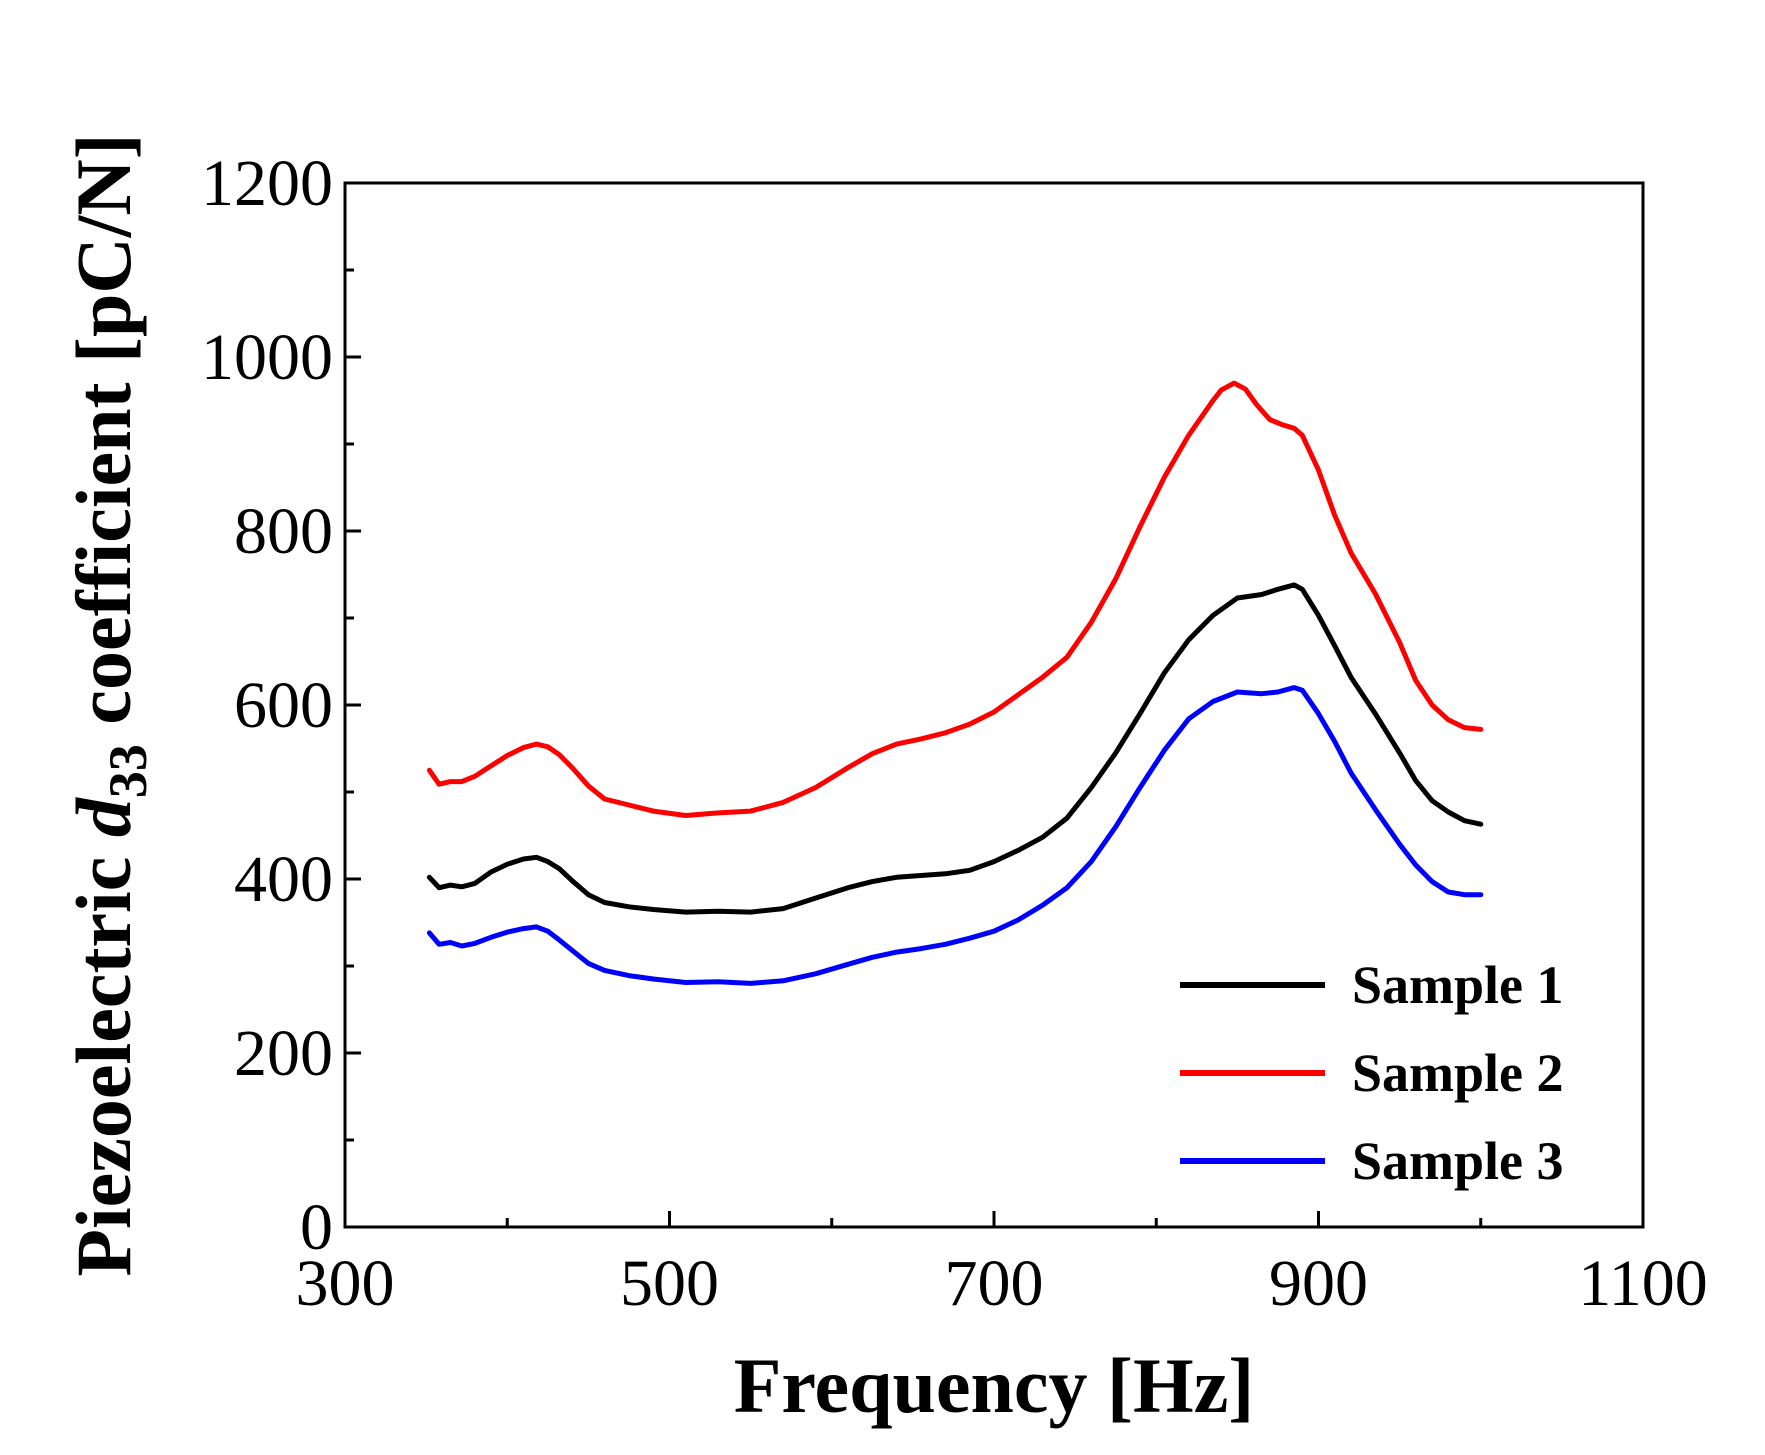  I want to click on x-tick-label: 300, so click(345, 1283).